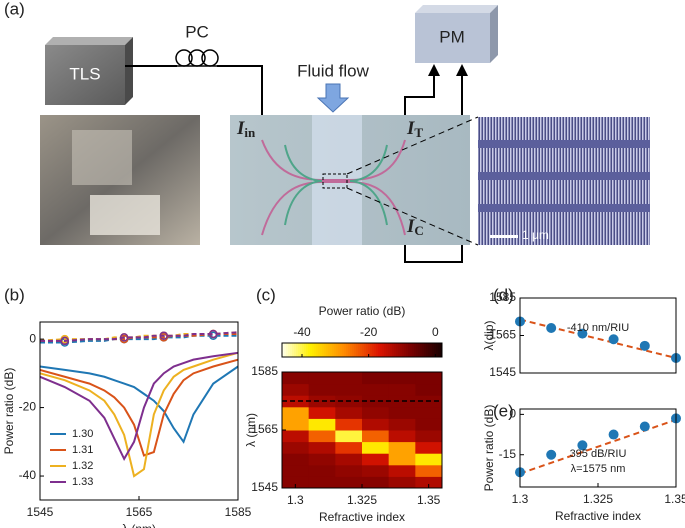 This screenshot has width=685, height=528. Describe the element at coordinates (333, 70) in the screenshot. I see `flow-label: Fluid flow` at that location.